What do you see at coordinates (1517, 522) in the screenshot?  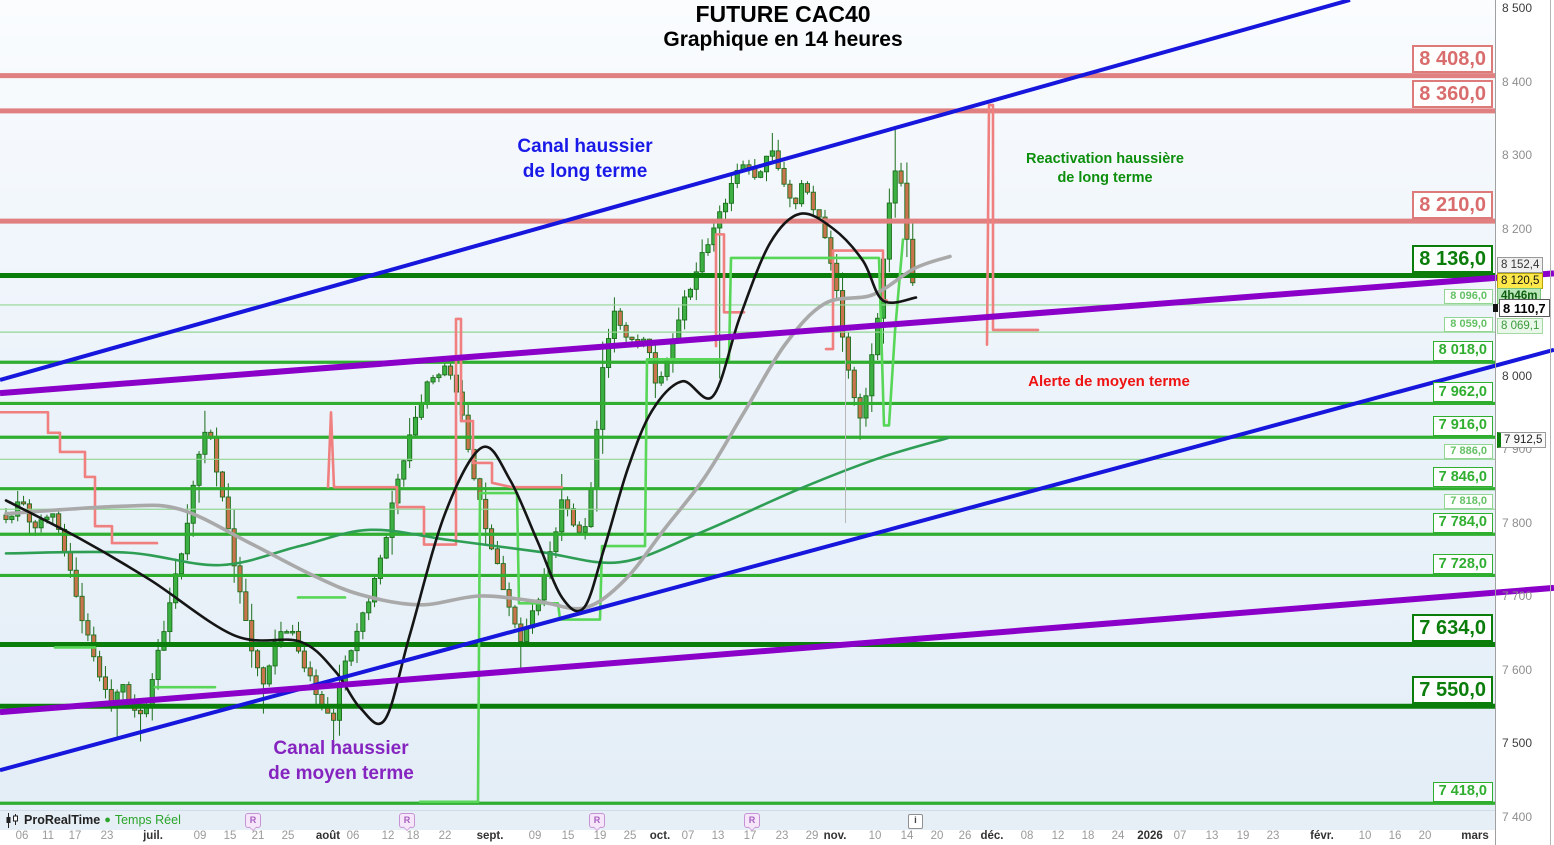 I see `axis-price-label: 7 800` at bounding box center [1517, 522].